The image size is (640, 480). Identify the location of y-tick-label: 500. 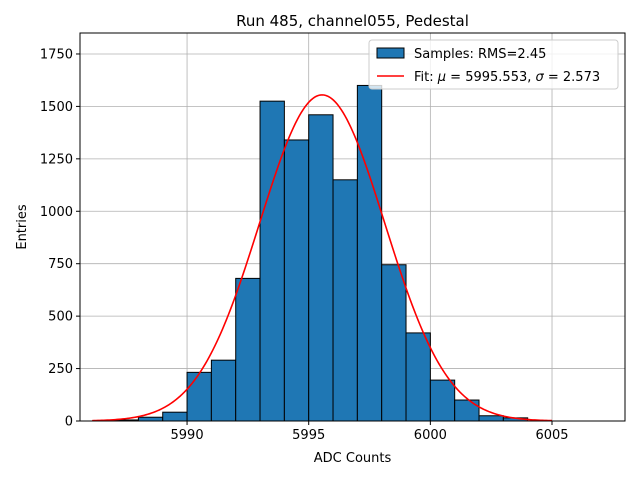
(60, 317).